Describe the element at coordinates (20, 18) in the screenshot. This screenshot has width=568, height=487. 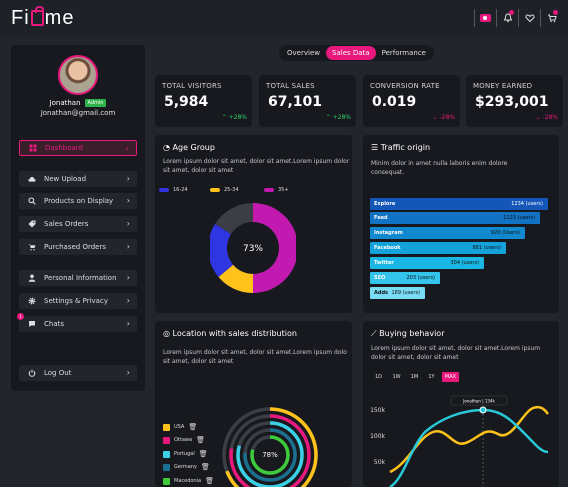
I see `logo-text-start: Fi` at that location.